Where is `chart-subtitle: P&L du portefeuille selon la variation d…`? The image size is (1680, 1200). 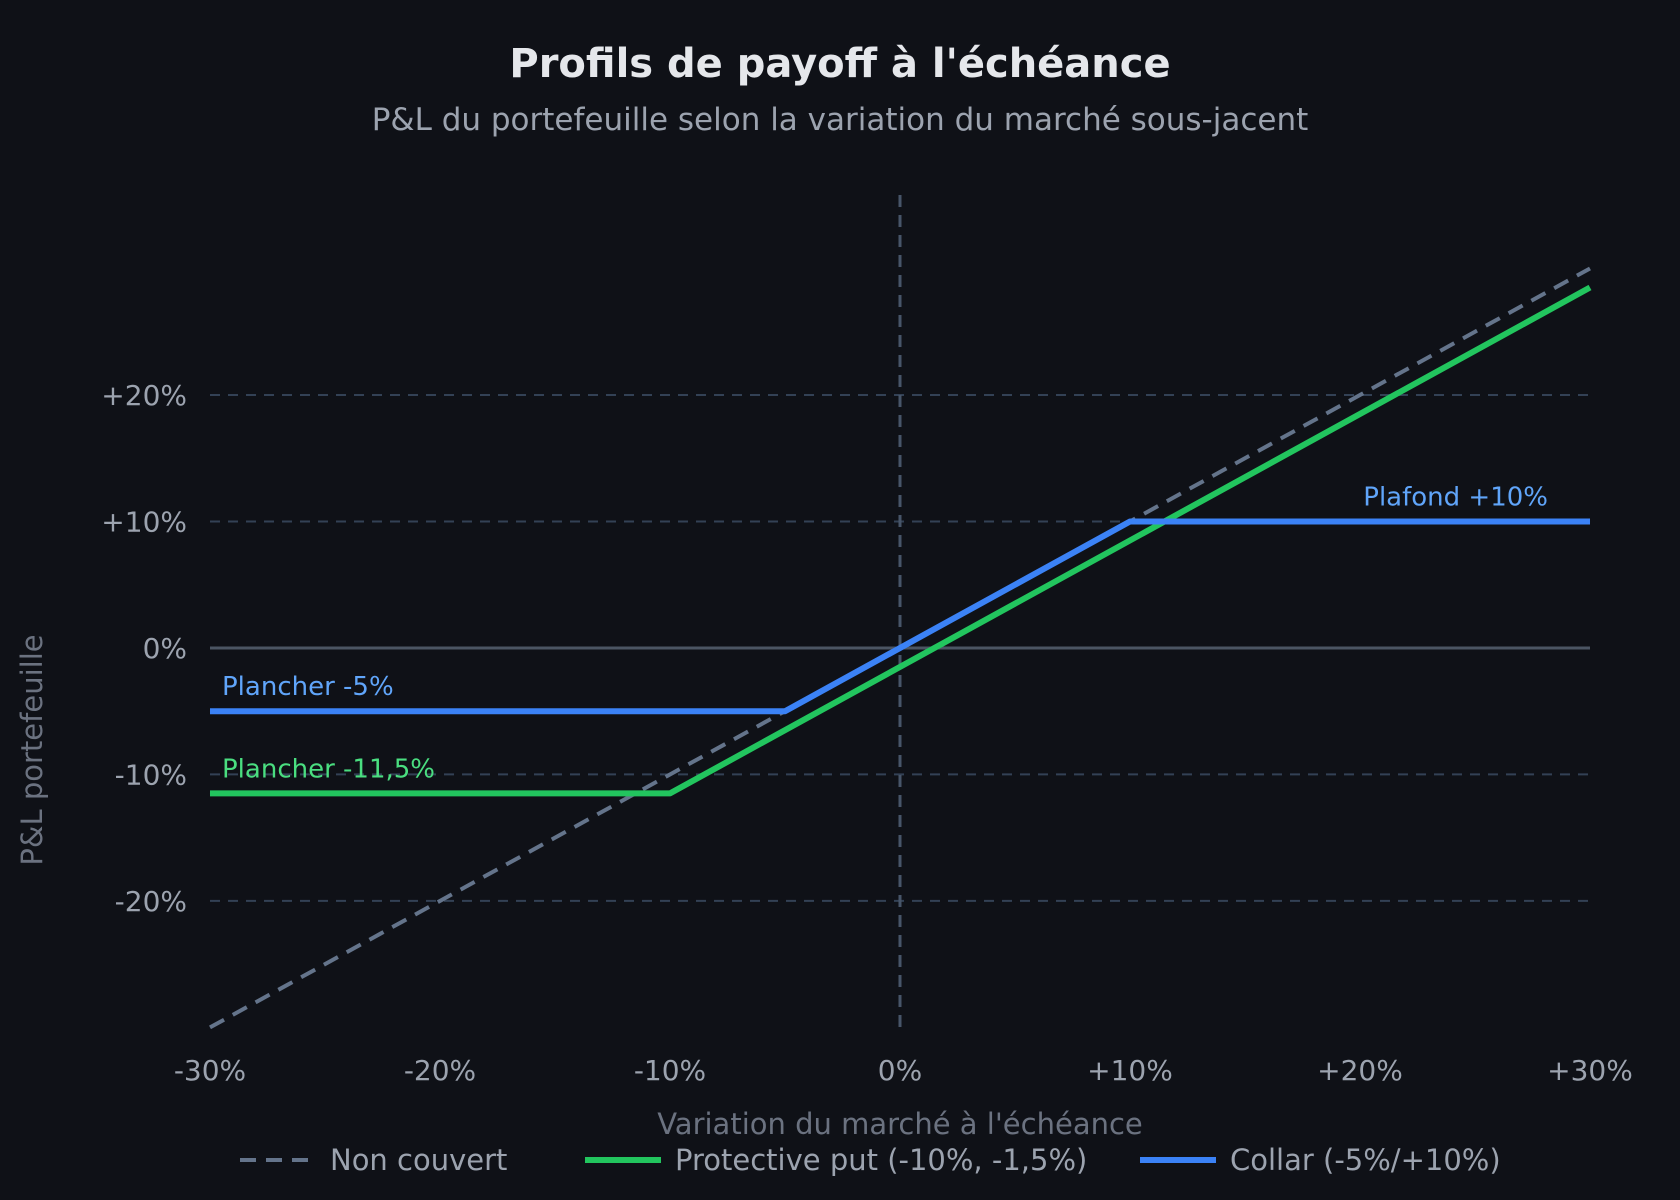 chart-subtitle: P&L du portefeuille selon la variation d… is located at coordinates (840, 120).